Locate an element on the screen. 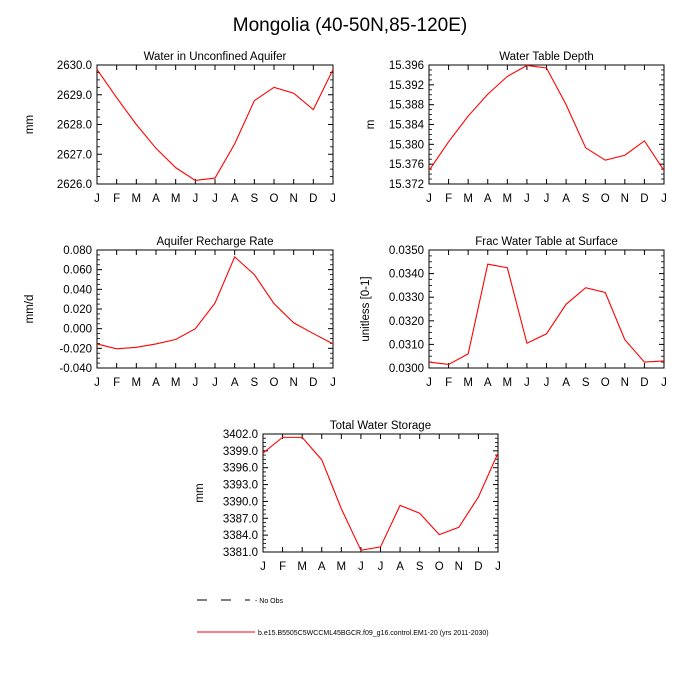 Image resolution: width=700 pixels, height=700 pixels. y-tick-label: 0.0340 is located at coordinates (406, 275).